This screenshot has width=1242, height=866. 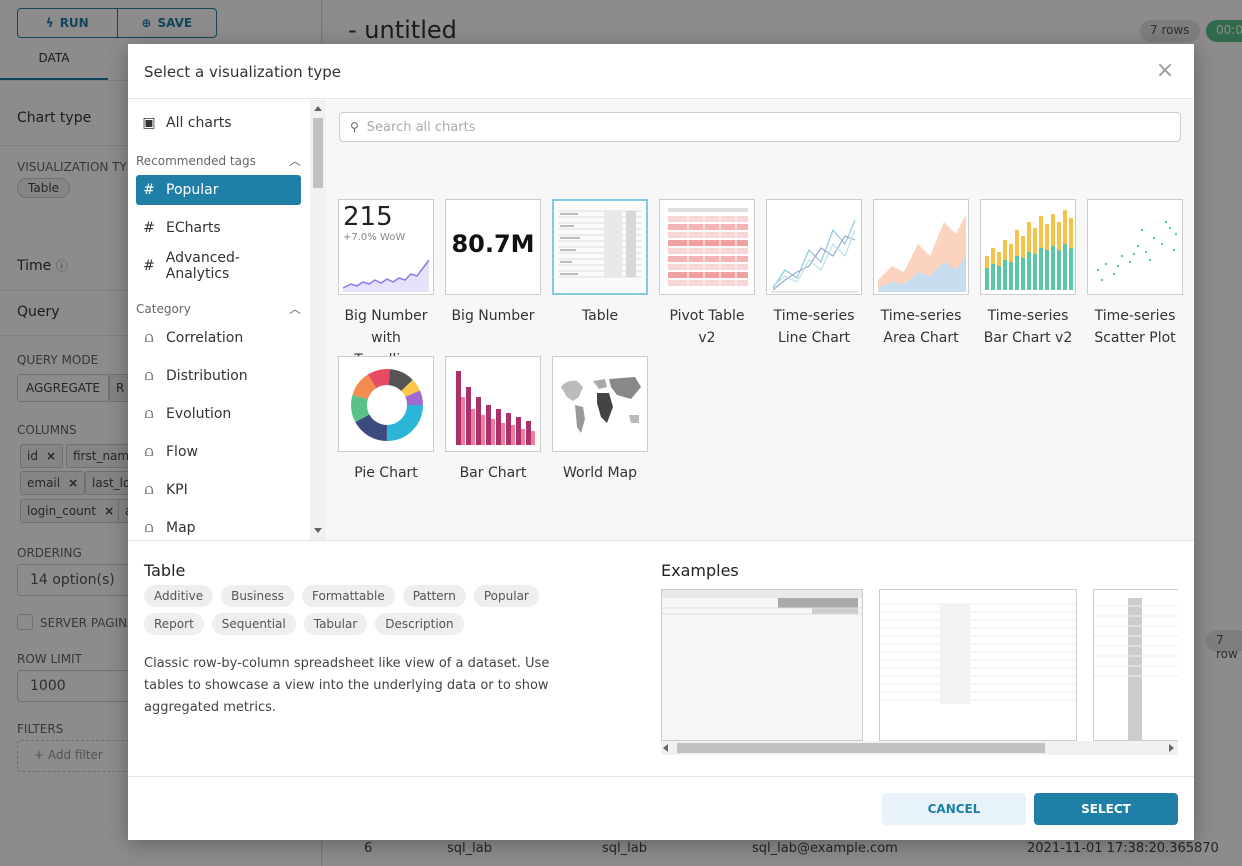 I want to click on examples-carousel, so click(x=919, y=673).